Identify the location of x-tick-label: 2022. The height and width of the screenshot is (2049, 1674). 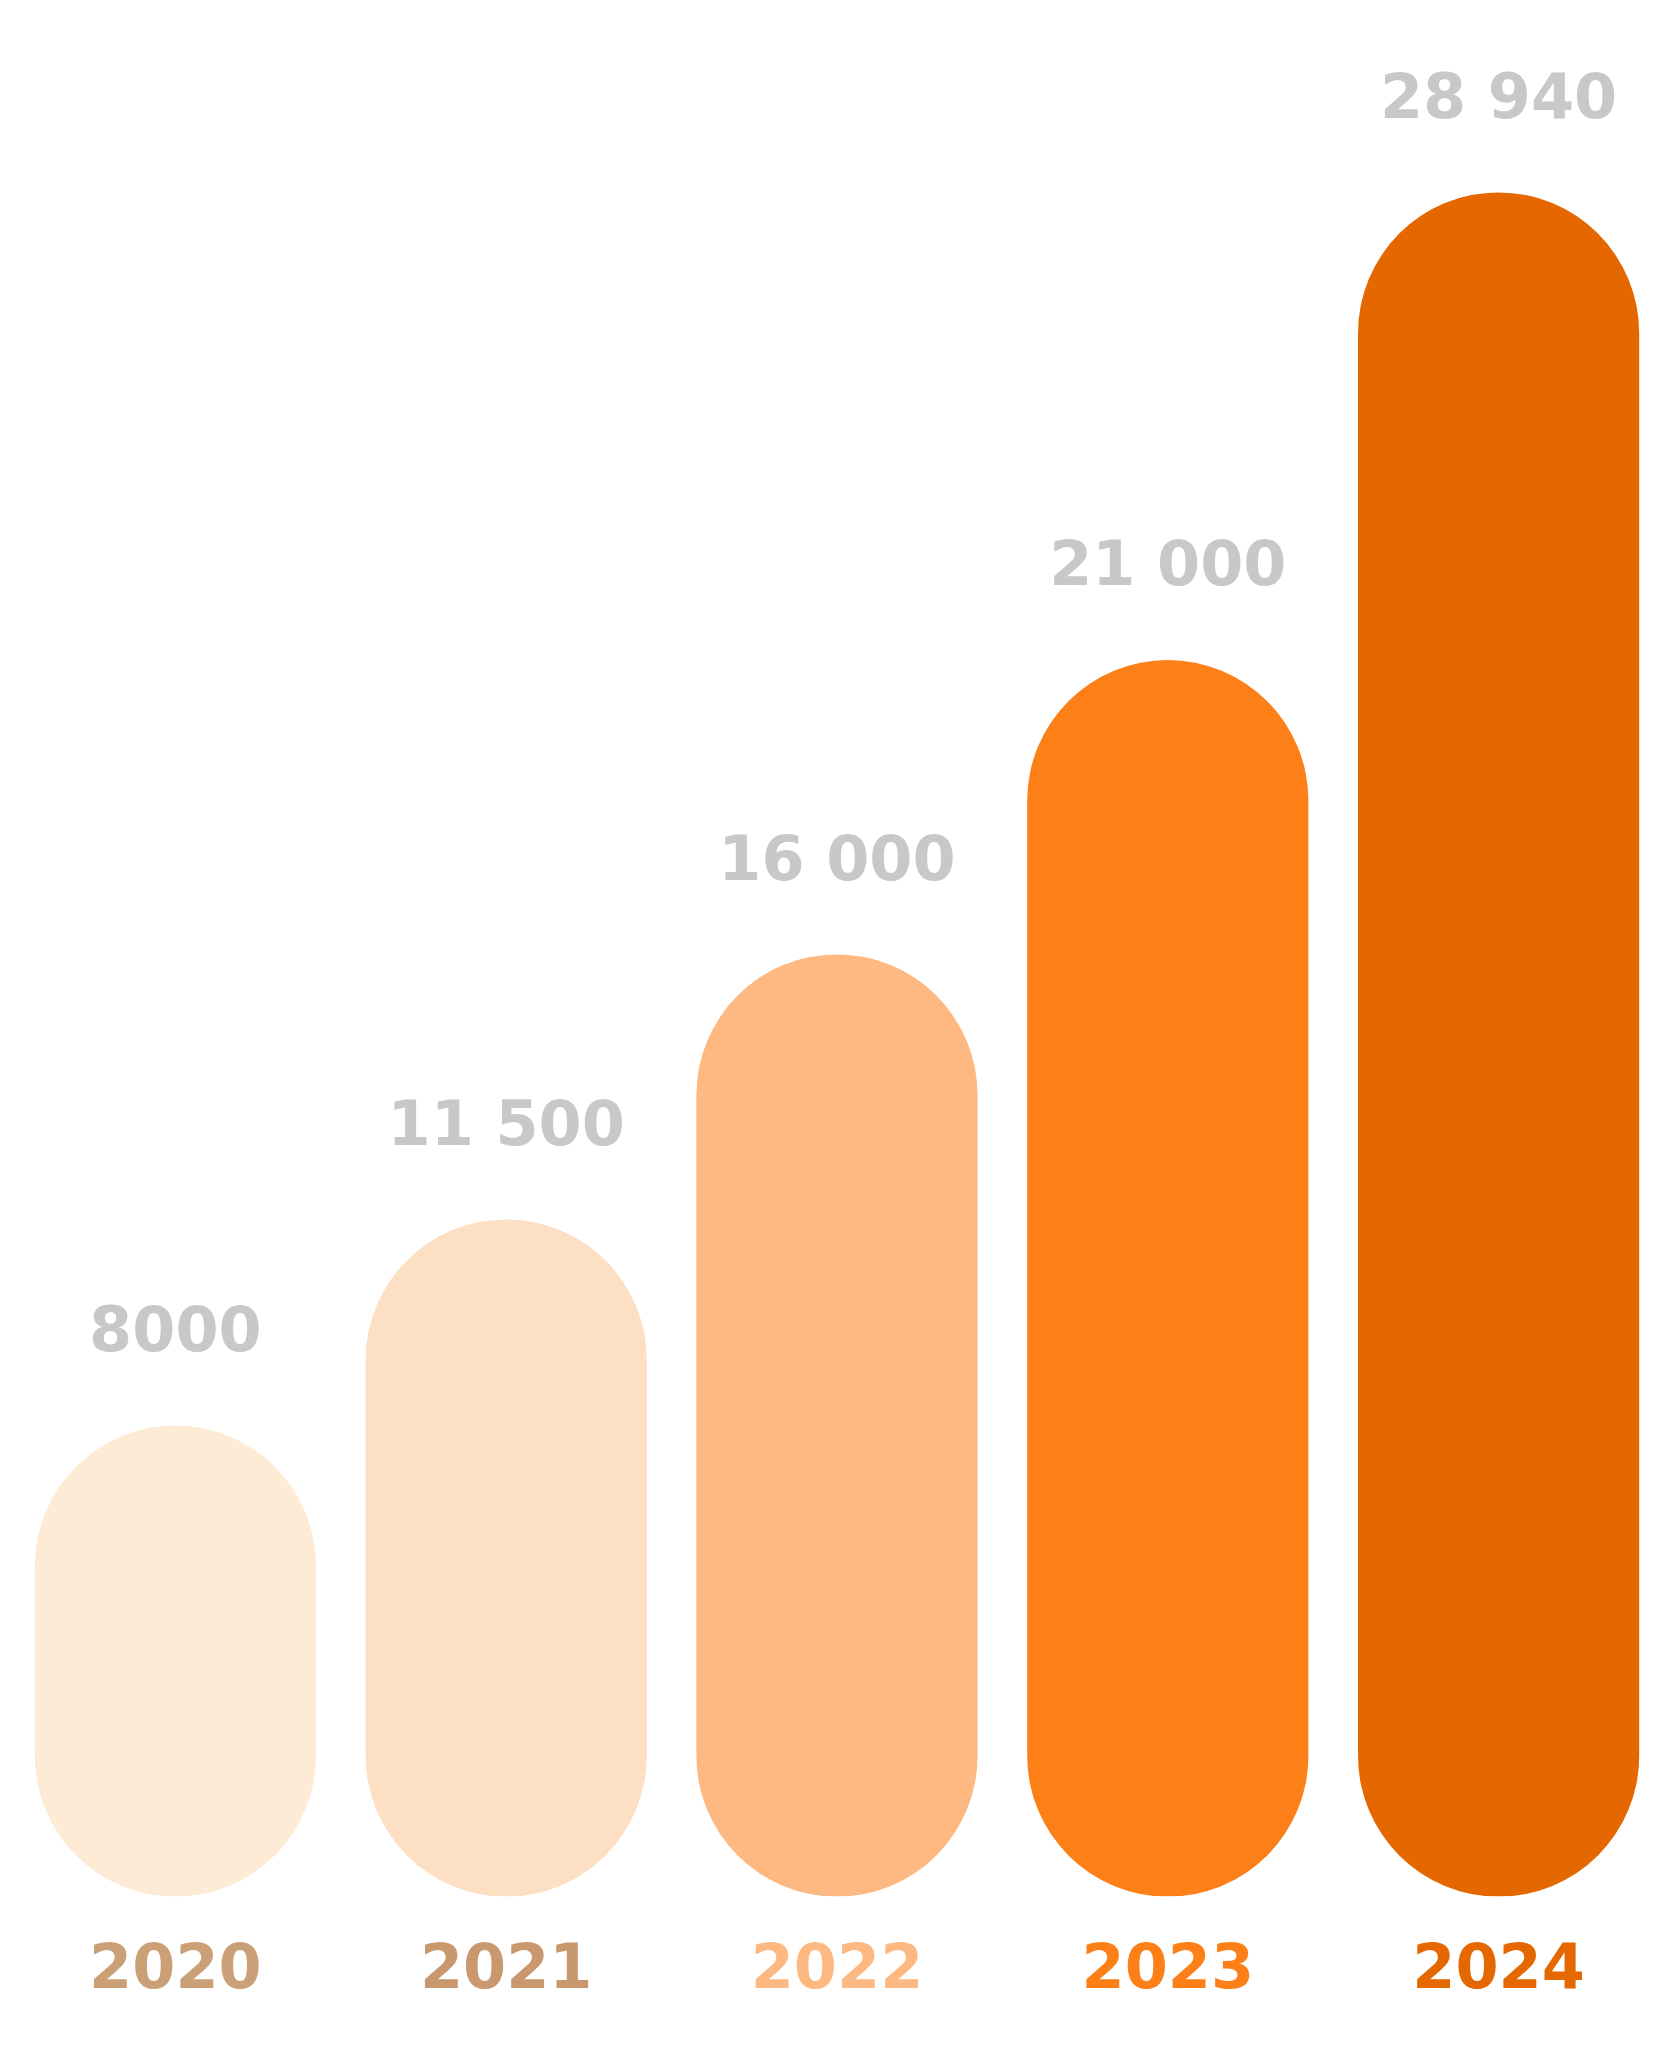
(837, 1966).